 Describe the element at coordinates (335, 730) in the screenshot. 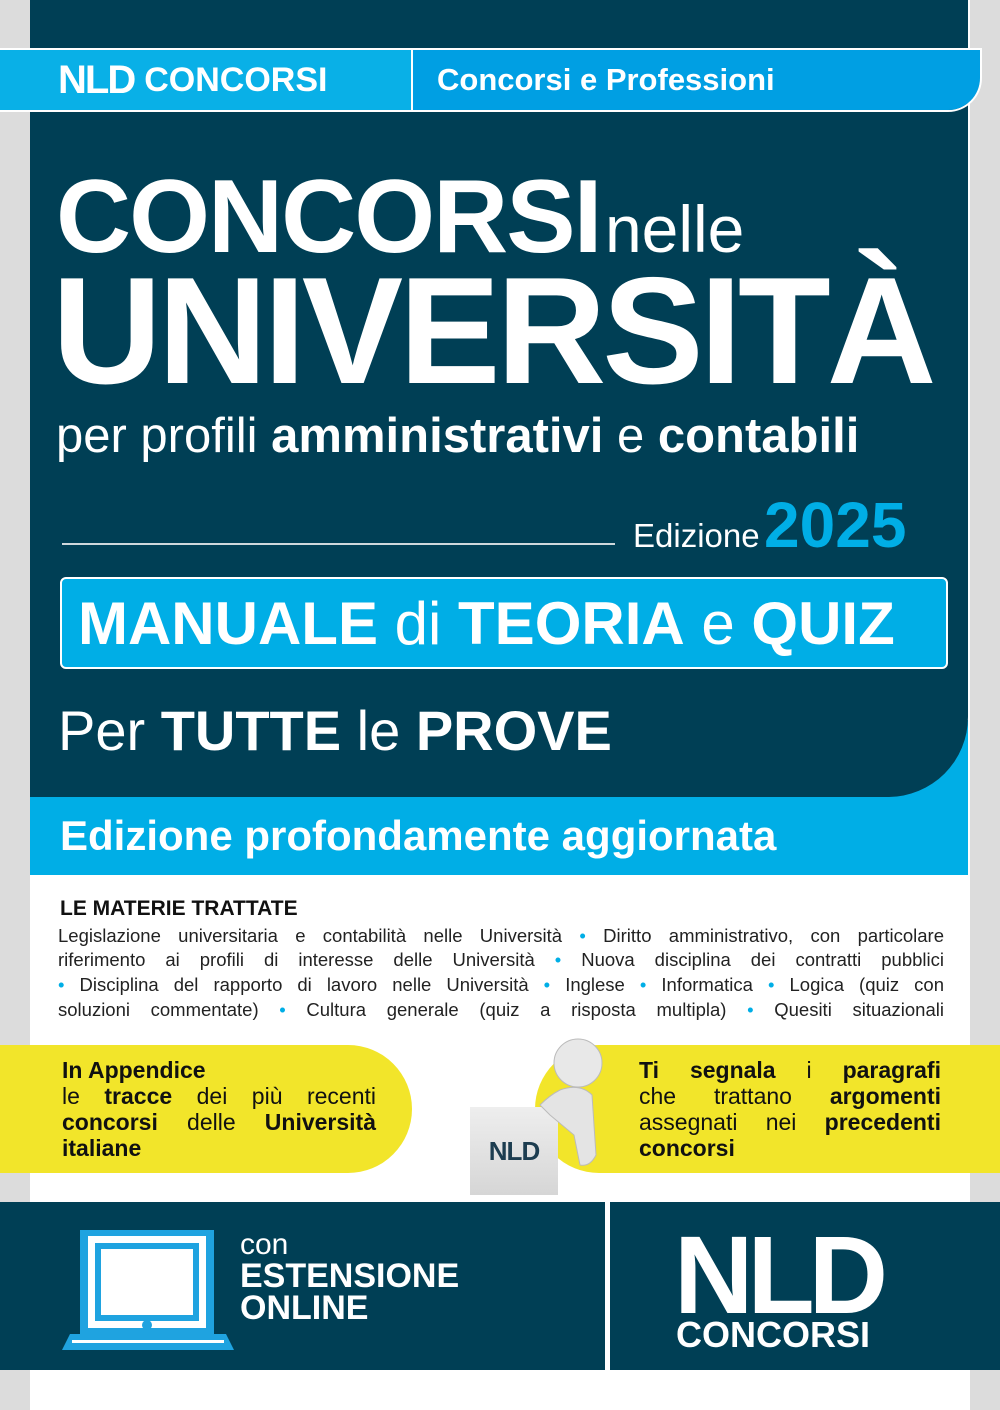

I see `all-tests: Per TUTTE le PROVE` at that location.